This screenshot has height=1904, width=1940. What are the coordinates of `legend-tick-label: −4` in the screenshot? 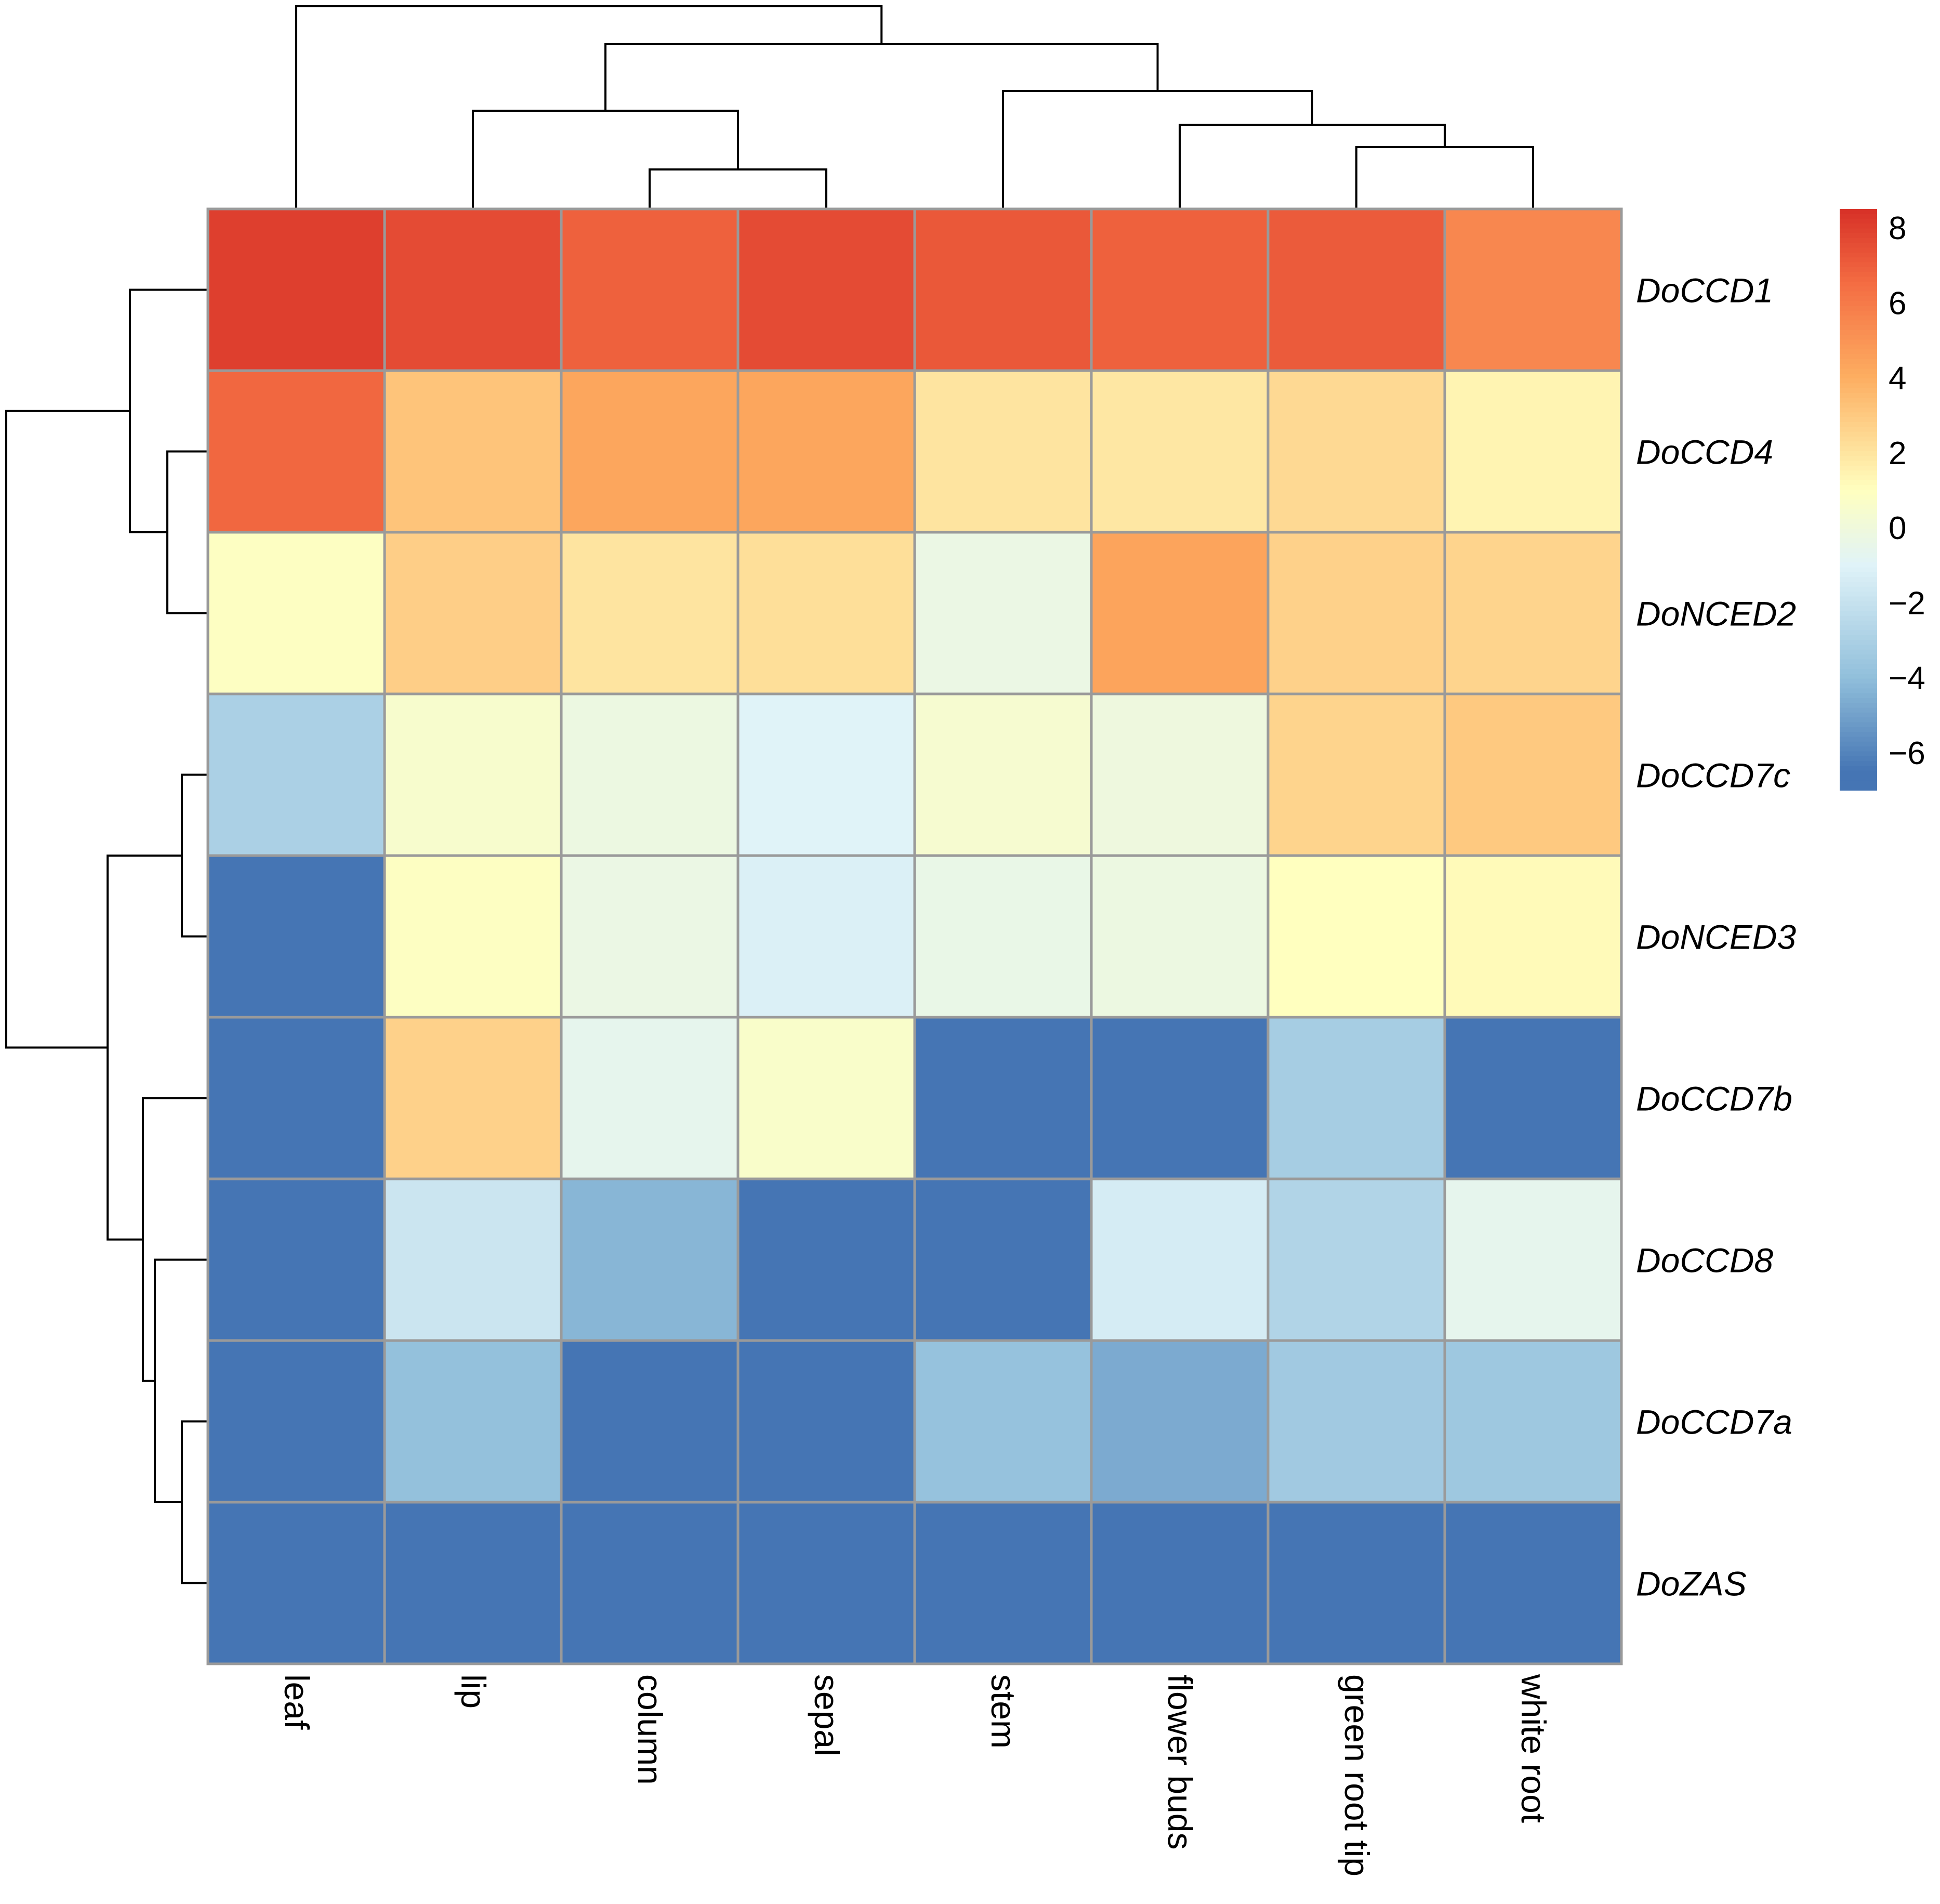 It's located at (1907, 679).